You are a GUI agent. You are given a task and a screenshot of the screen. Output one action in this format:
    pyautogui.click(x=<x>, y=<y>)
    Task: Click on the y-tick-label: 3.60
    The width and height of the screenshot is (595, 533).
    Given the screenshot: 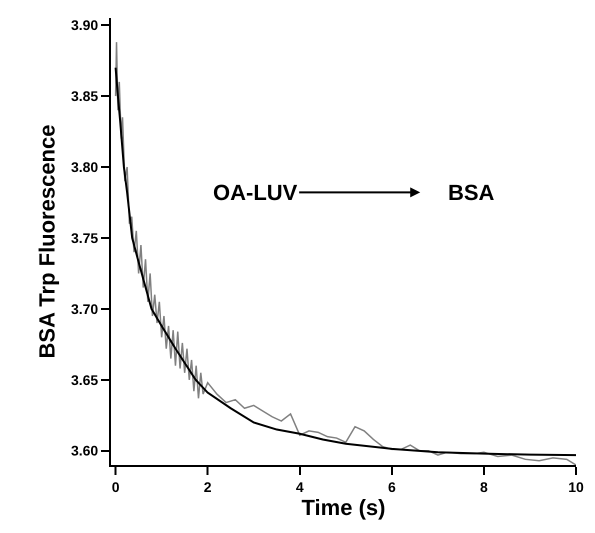 What is the action you would take?
    pyautogui.click(x=84, y=450)
    